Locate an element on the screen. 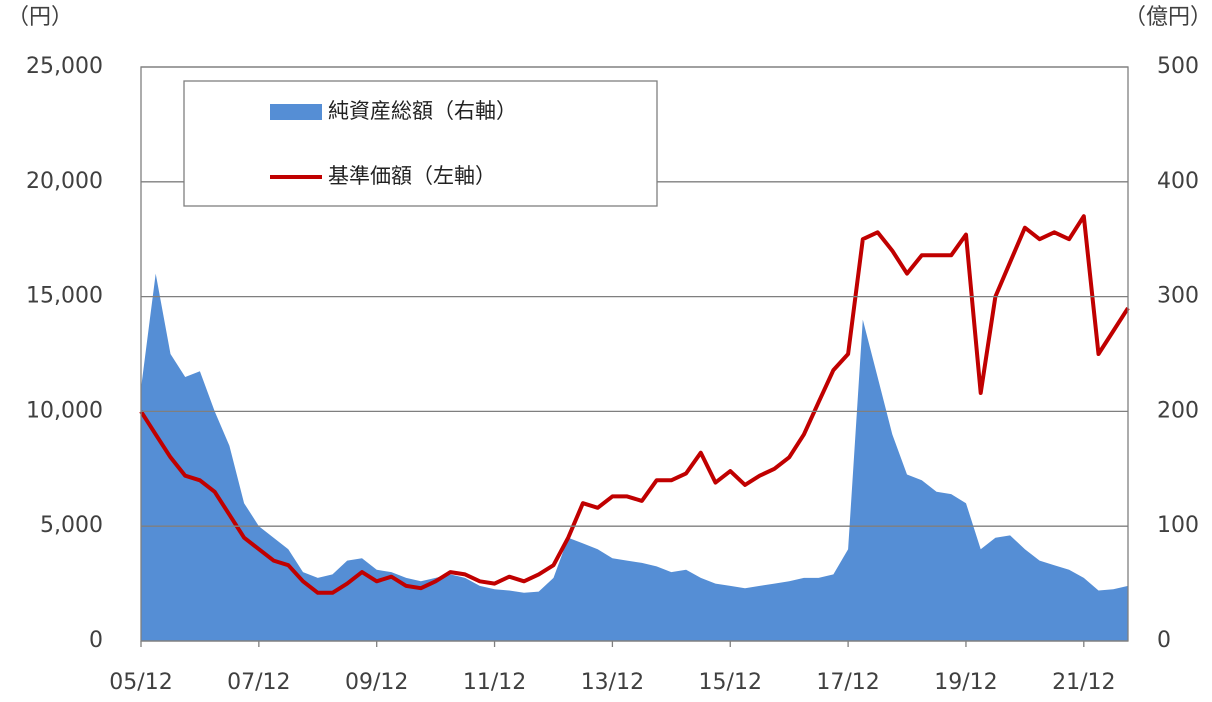 The width and height of the screenshot is (1212, 702). x-tick-label: 11/12 is located at coordinates (494, 682).